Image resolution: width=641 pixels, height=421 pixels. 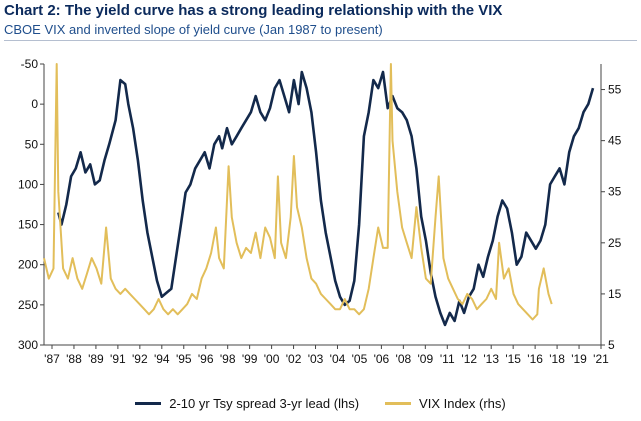 I want to click on x-tick-label: '02, so click(x=294, y=359).